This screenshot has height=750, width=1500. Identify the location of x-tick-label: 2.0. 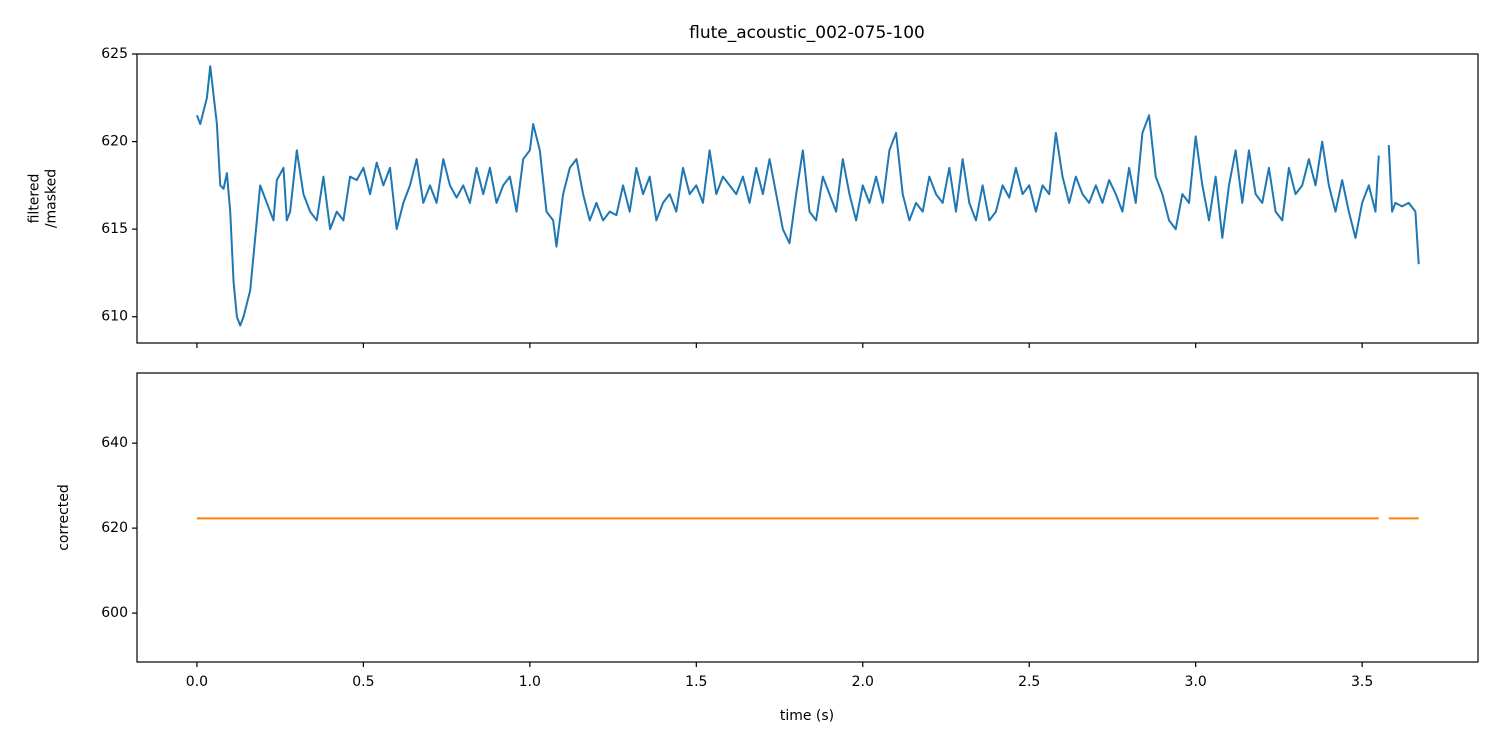
(863, 682).